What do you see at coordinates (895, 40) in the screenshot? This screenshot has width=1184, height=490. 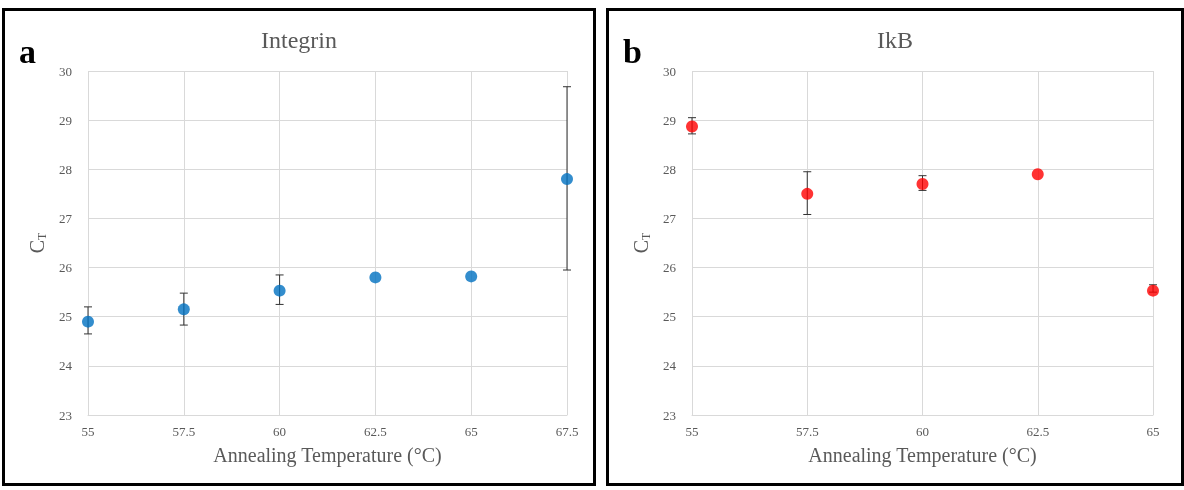 I see `chart-title: IkB` at bounding box center [895, 40].